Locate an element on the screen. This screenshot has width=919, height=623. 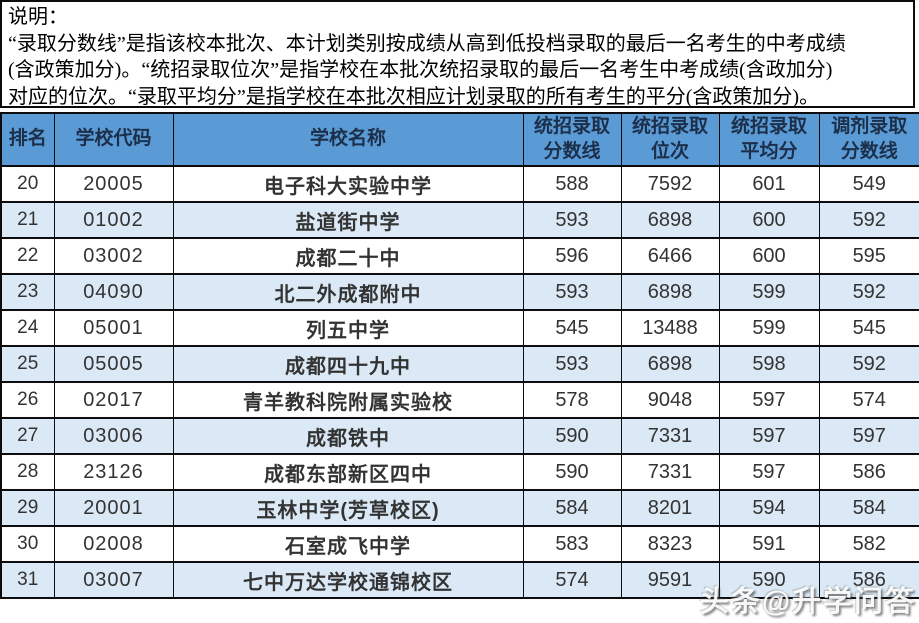
col-header-unified-position: 统招录取 位次 is located at coordinates (670, 139).